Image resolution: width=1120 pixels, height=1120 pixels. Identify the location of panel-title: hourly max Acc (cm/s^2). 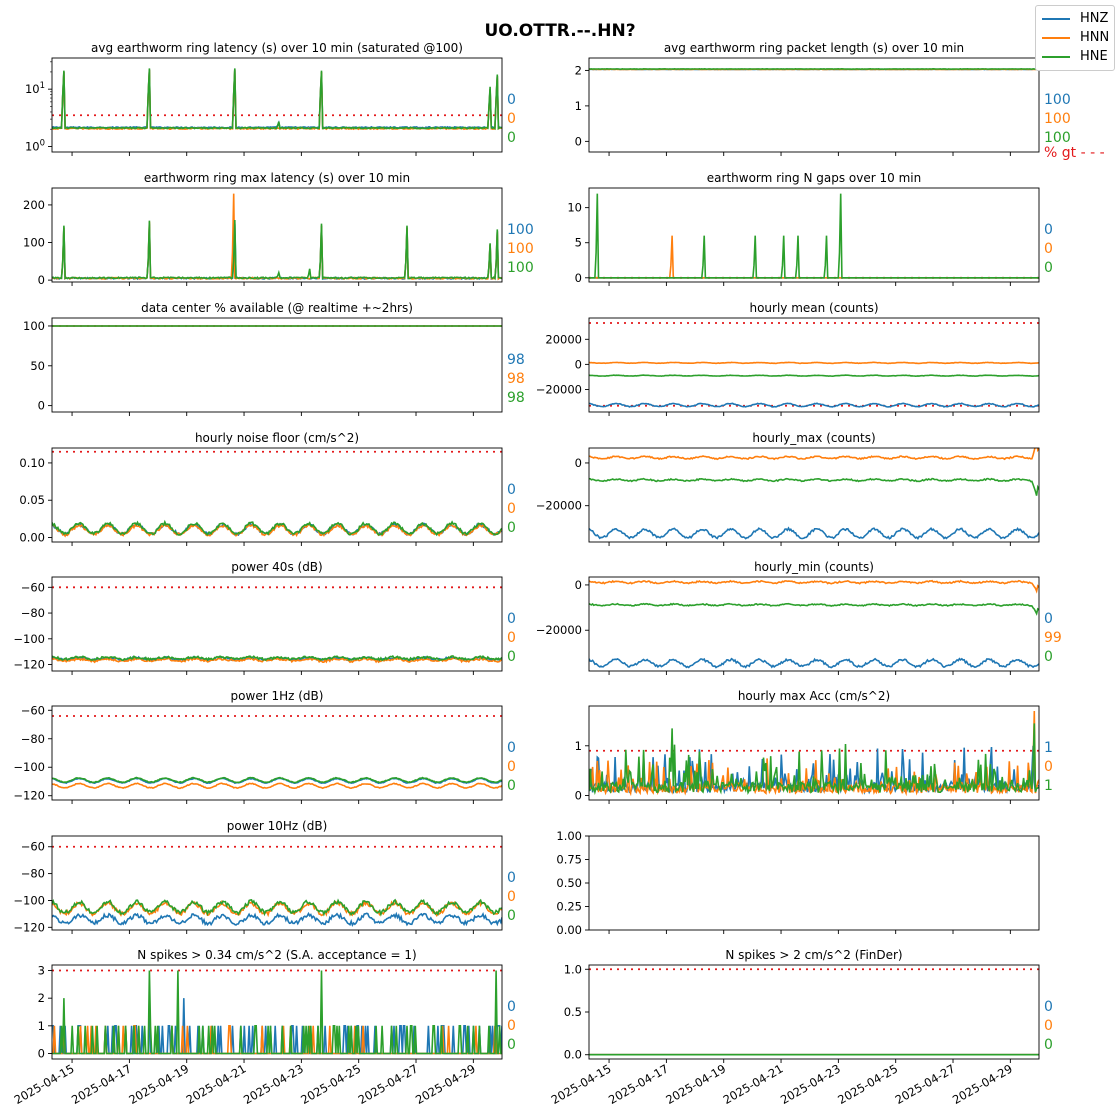
(814, 696).